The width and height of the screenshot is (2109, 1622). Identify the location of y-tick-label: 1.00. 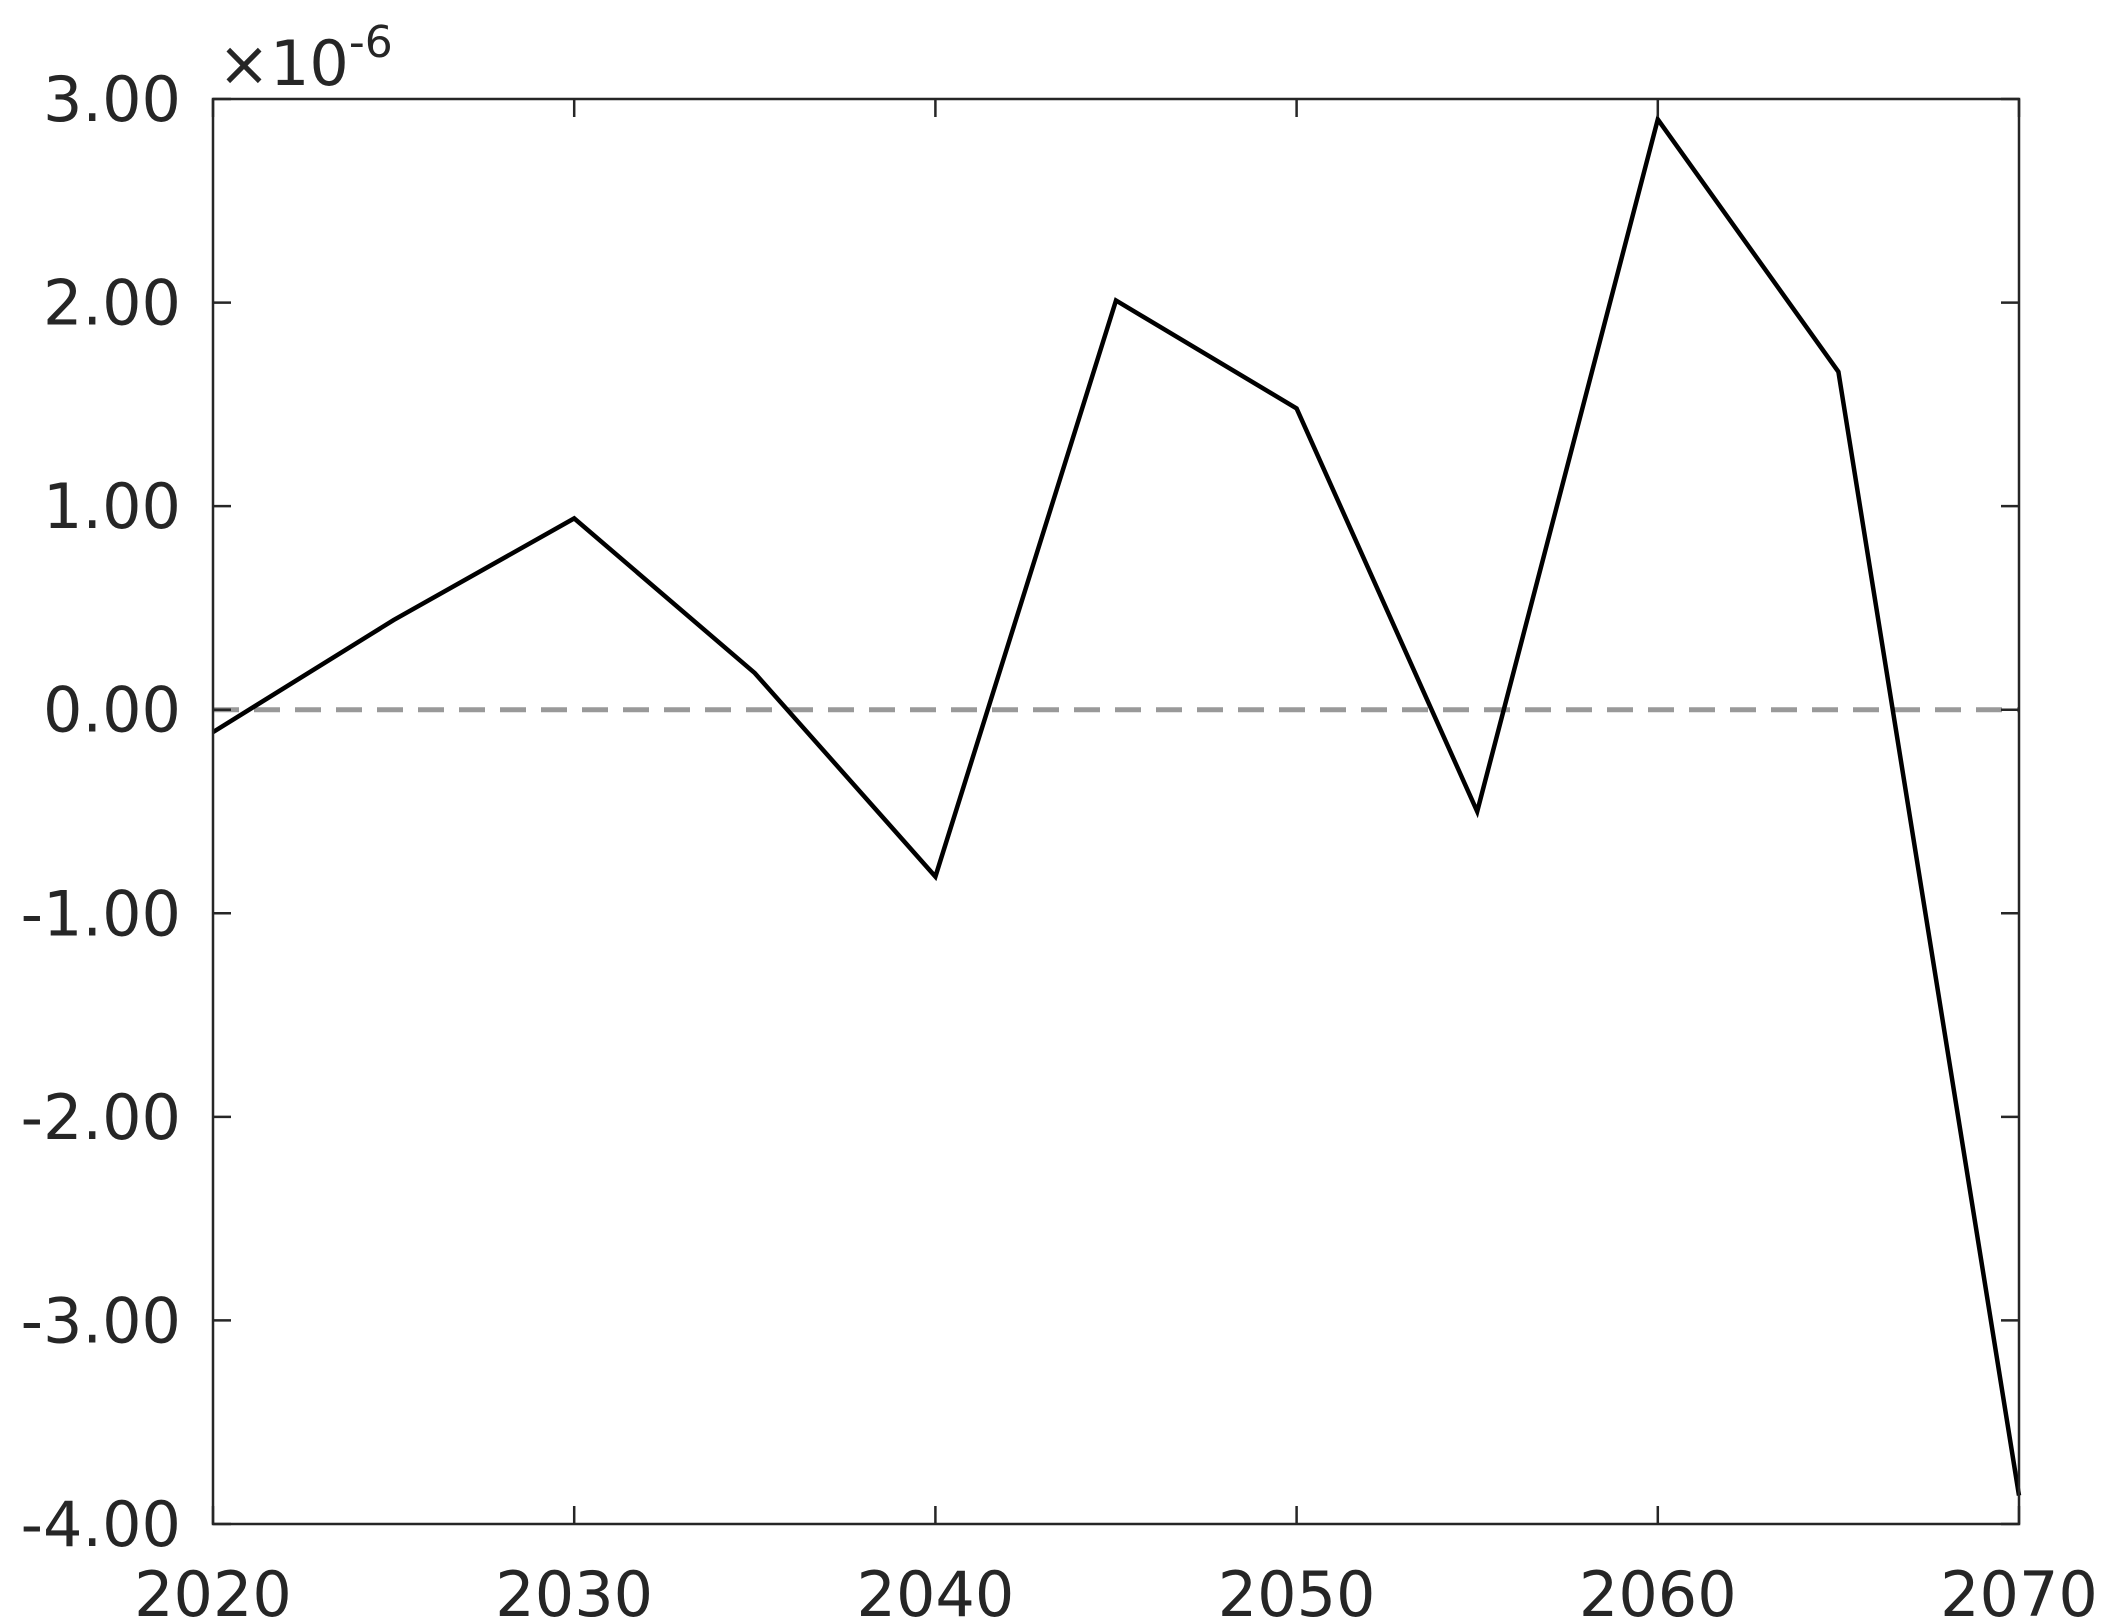
(112, 506).